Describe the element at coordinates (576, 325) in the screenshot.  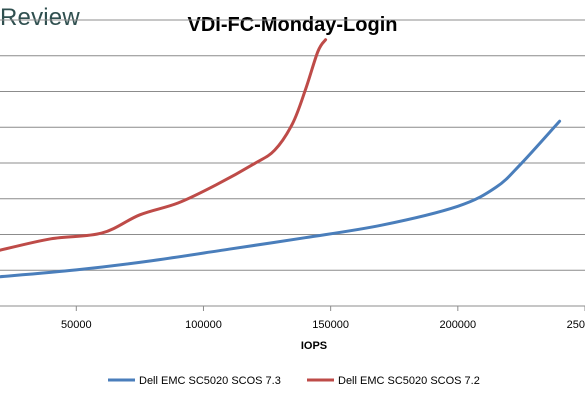
I see `x-tick-label: 250000` at that location.